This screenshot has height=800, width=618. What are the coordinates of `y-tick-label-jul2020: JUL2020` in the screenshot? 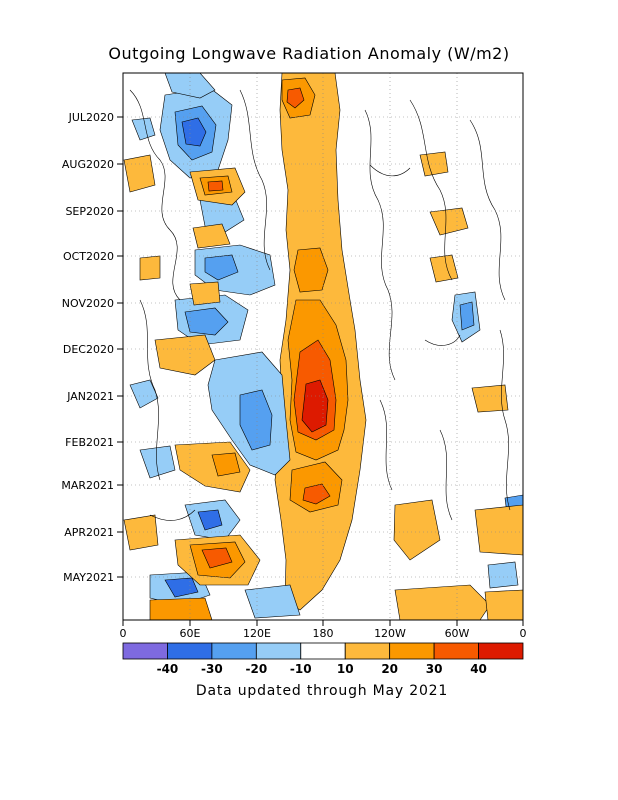 It's located at (91, 117).